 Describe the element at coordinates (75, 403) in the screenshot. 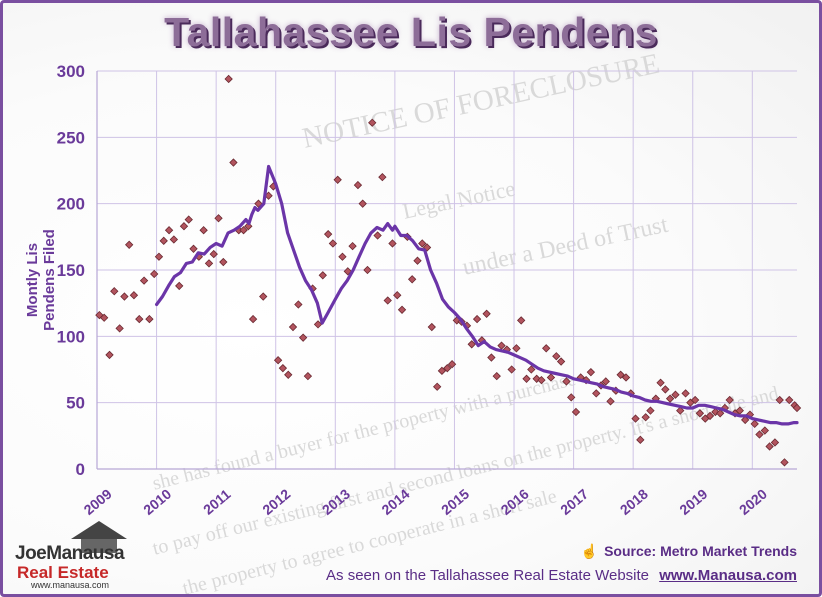

I see `y-tick-label: 50` at that location.